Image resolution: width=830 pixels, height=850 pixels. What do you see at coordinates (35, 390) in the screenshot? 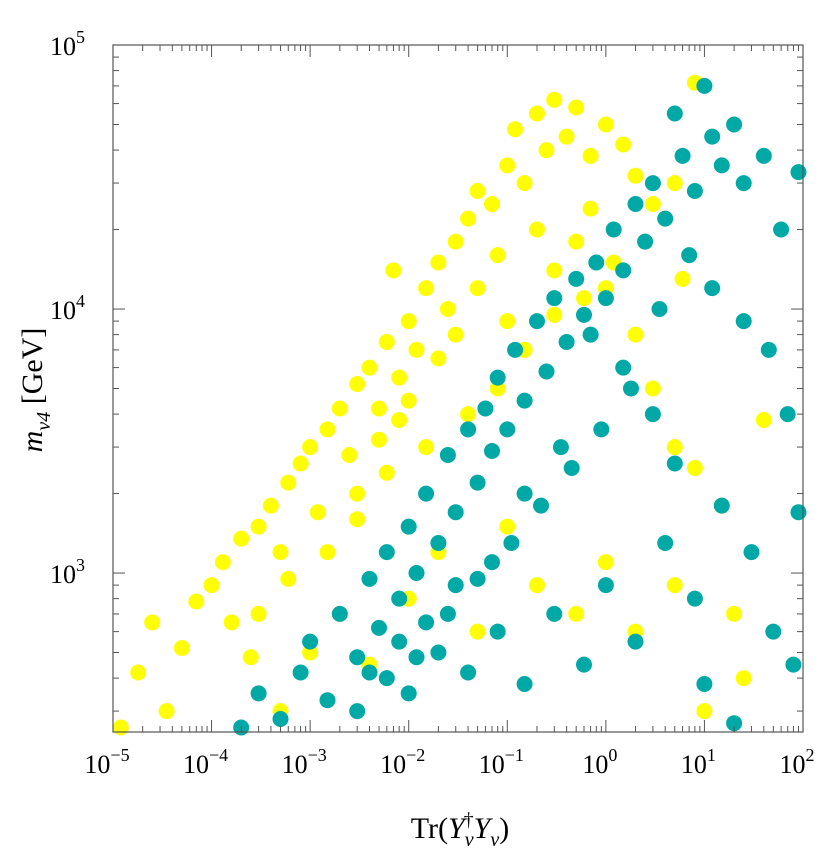
I see `y-axis-title: mν4 [GeV]` at bounding box center [35, 390].